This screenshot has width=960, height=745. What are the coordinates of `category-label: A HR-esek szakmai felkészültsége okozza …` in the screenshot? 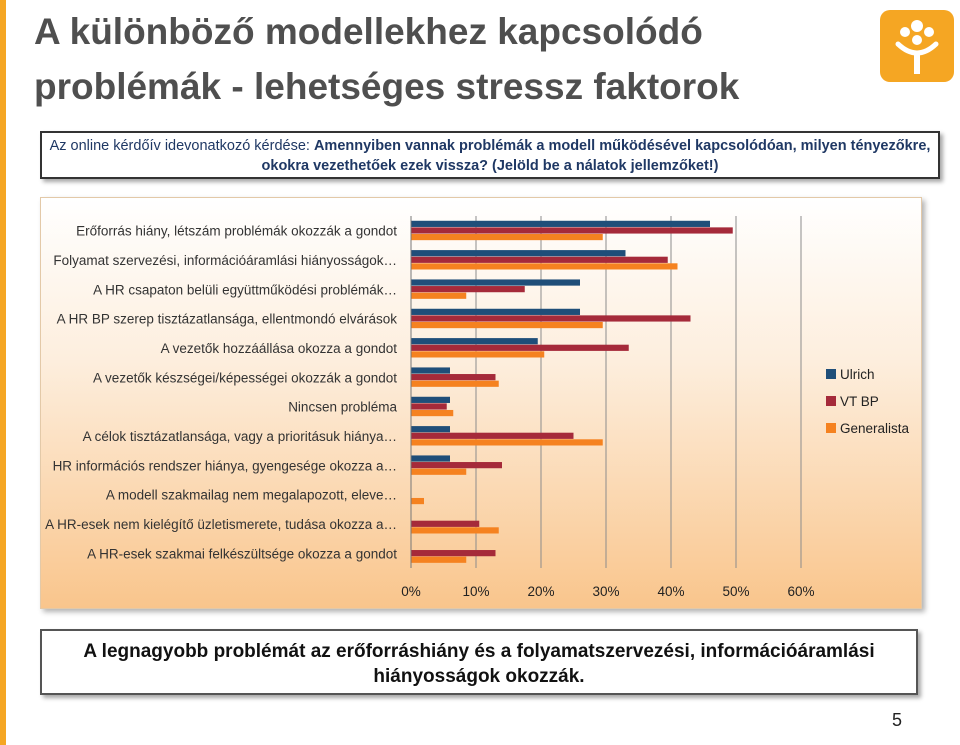 It's located at (242, 553).